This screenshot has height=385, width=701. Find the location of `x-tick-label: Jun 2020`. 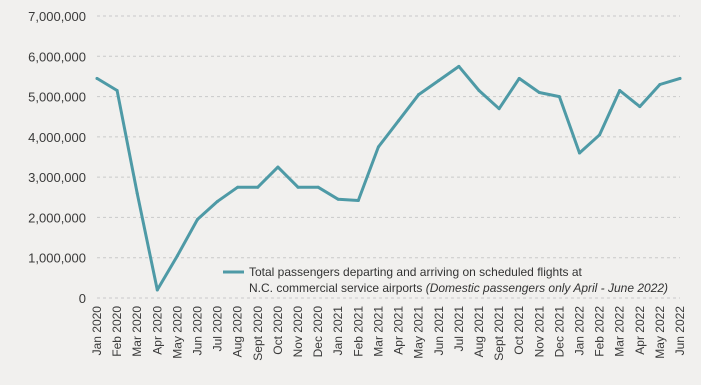

x-tick-label: Jun 2020 is located at coordinates (198, 331).